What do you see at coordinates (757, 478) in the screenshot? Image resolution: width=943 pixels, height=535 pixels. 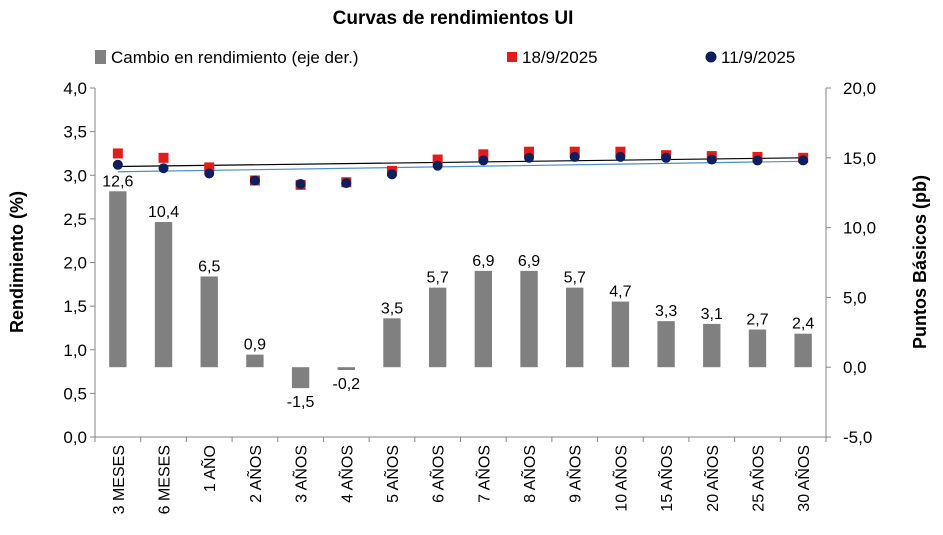 I see `category-label: 25 AÑOS` at bounding box center [757, 478].